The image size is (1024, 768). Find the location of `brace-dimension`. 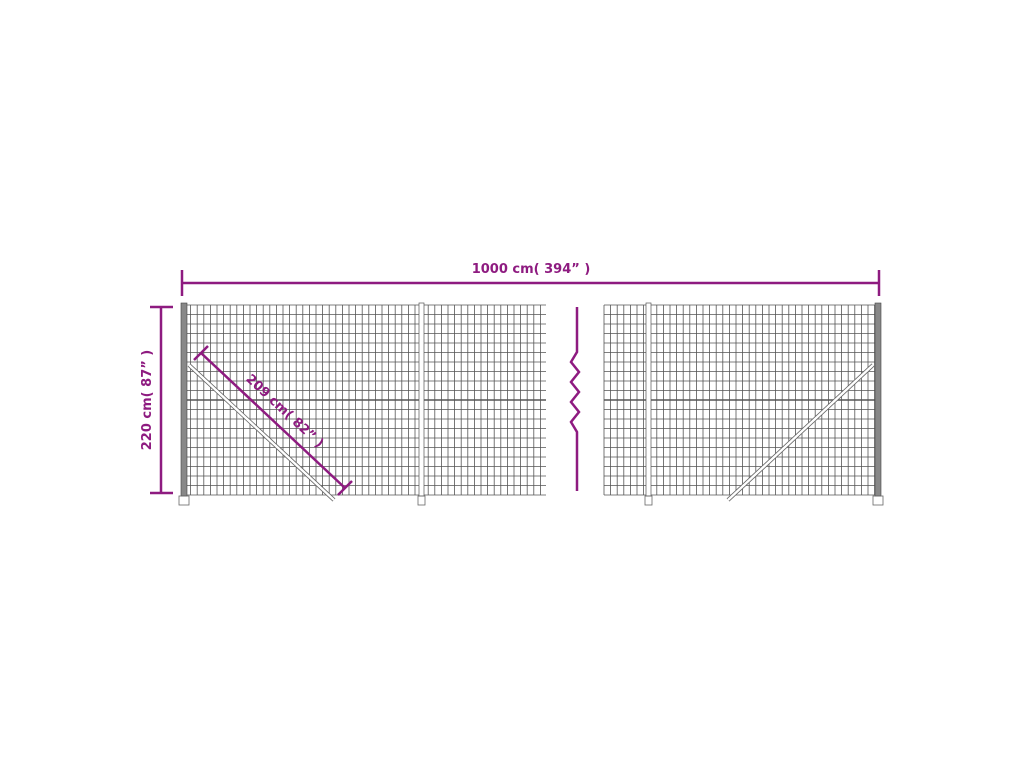

brace-dimension is located at coordinates (273, 420).